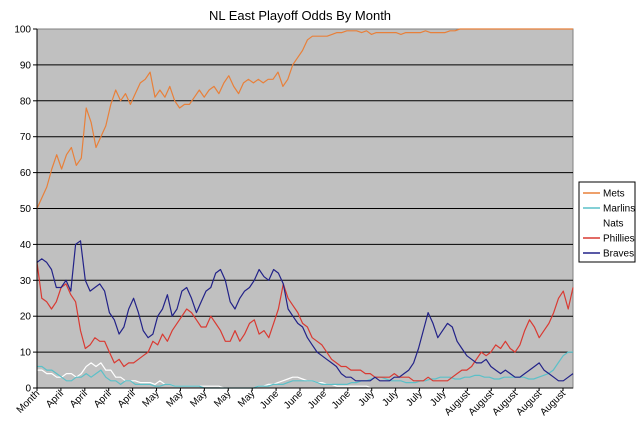  What do you see at coordinates (26, 101) in the screenshot?
I see `y-tick-label: 80` at bounding box center [26, 101].